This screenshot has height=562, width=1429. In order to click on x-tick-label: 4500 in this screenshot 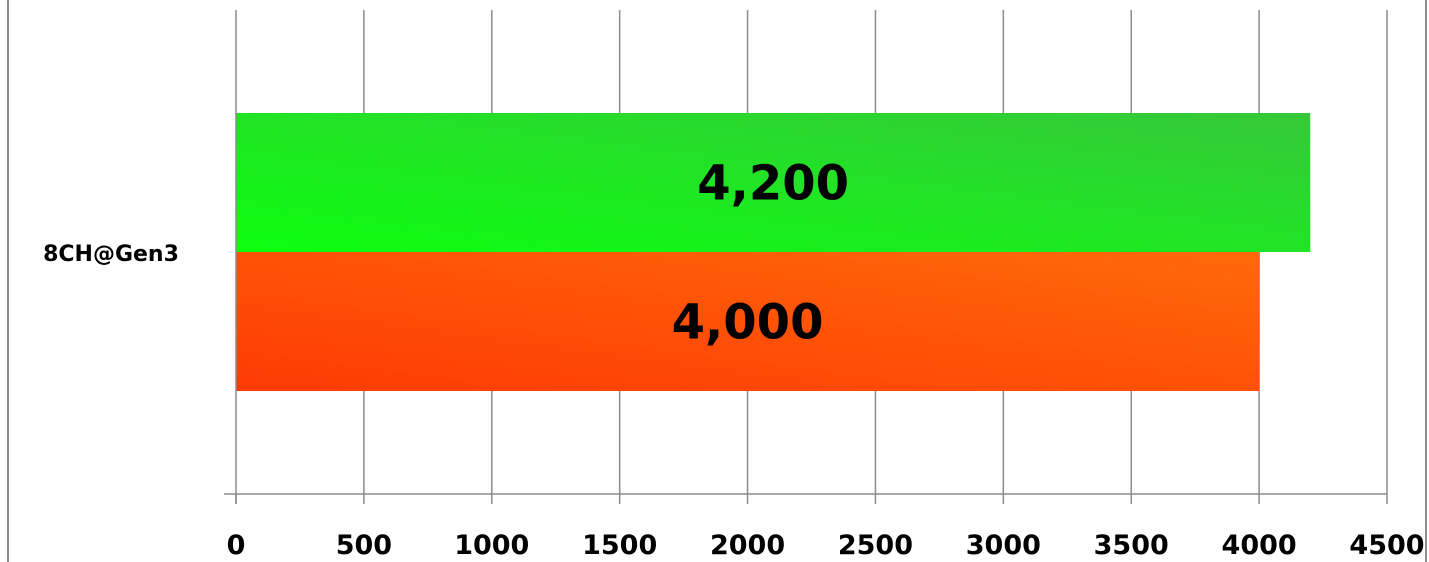, I will do `click(1386, 545)`.